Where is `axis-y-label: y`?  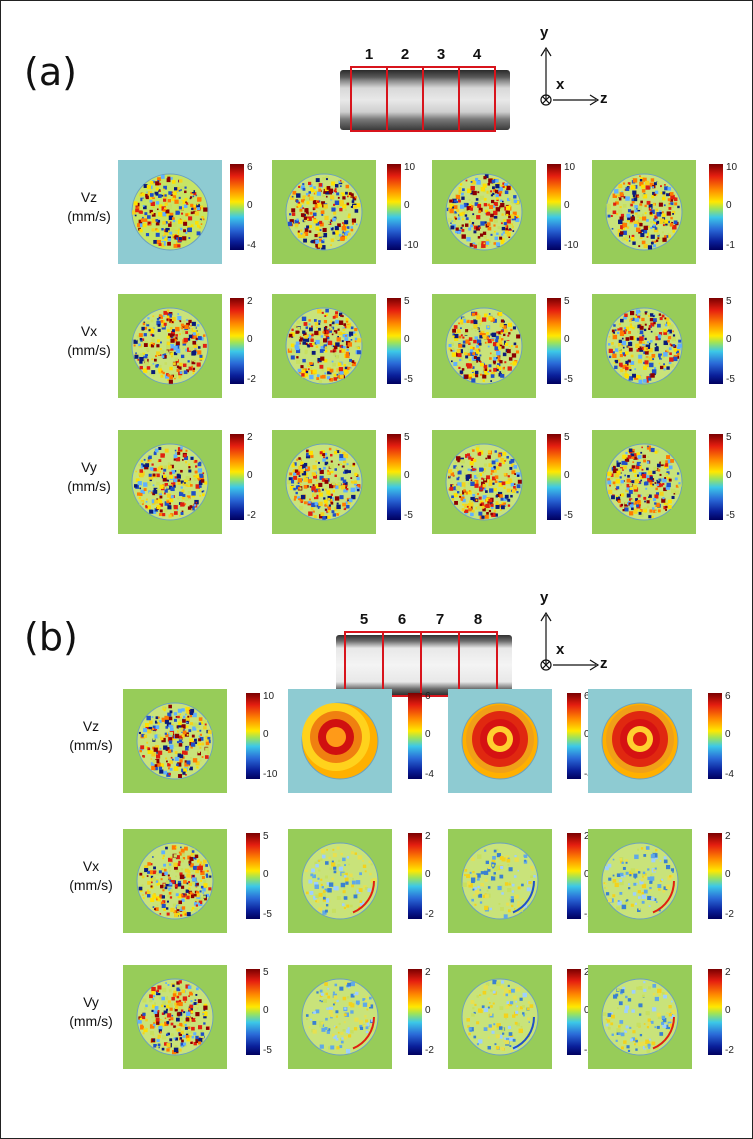
axis-y-label: y is located at coordinates (544, 597).